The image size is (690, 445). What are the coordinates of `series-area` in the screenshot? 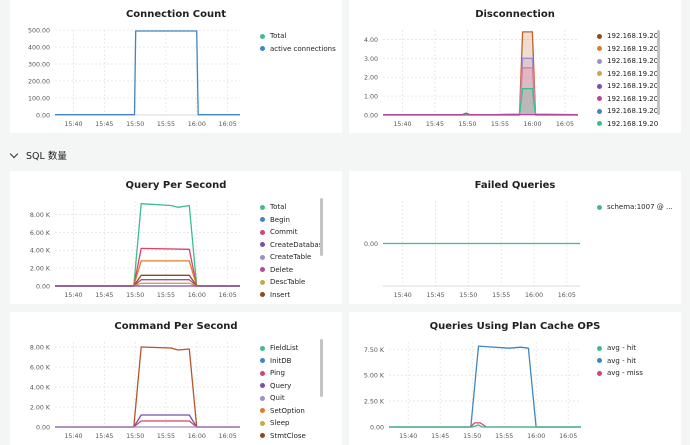 It's located at (480, 86).